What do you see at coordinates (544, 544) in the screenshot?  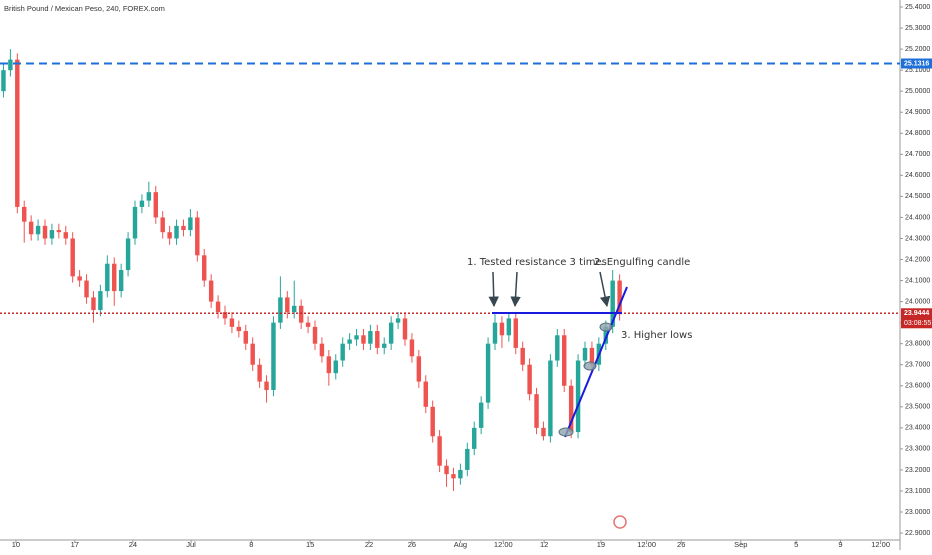 I see `x-tick-label: 12` at bounding box center [544, 544].